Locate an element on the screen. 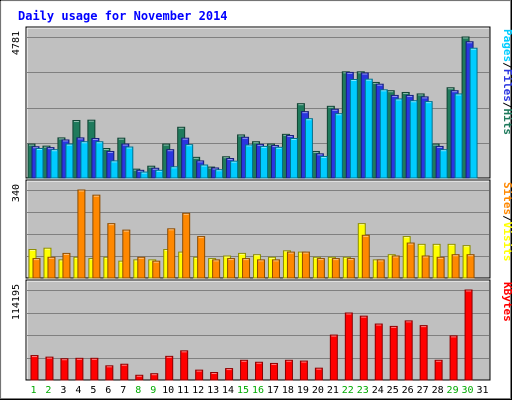 This screenshot has width=512, height=400. side-label-middle: Sites/Visits is located at coordinates (506, 222).